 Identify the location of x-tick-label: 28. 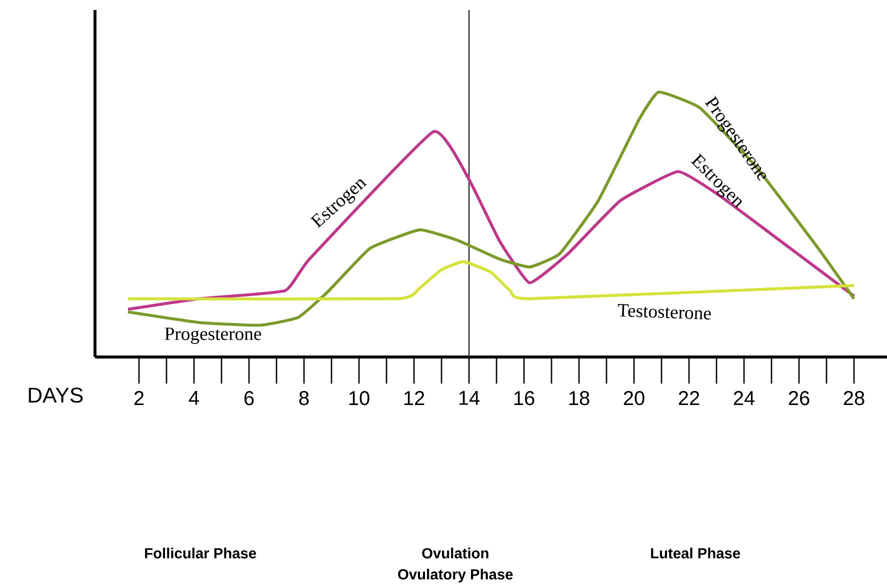
(854, 398).